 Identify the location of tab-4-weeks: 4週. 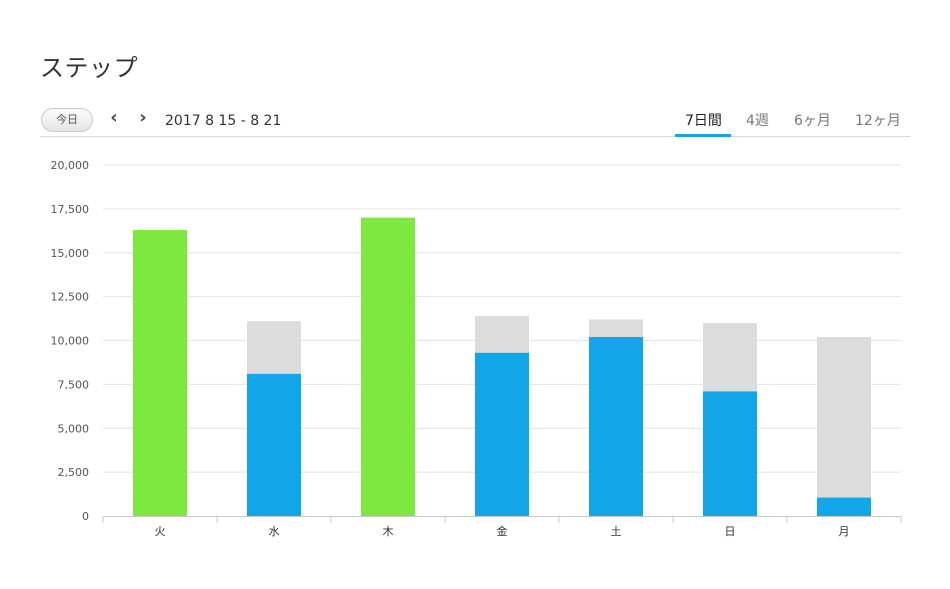
(757, 121).